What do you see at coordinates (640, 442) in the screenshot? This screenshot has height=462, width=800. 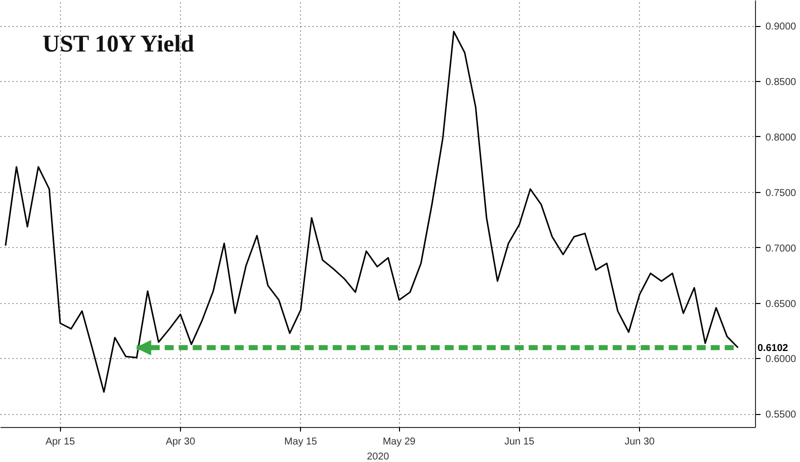 I see `x-tick-label: Jun 30` at bounding box center [640, 442].